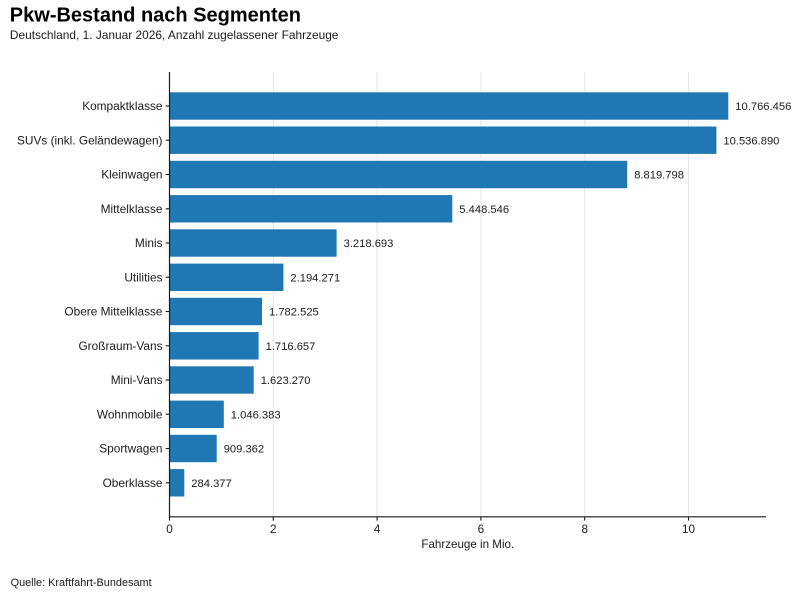  Describe the element at coordinates (369, 244) in the screenshot. I see `svg-text: 3.218.693` at that location.